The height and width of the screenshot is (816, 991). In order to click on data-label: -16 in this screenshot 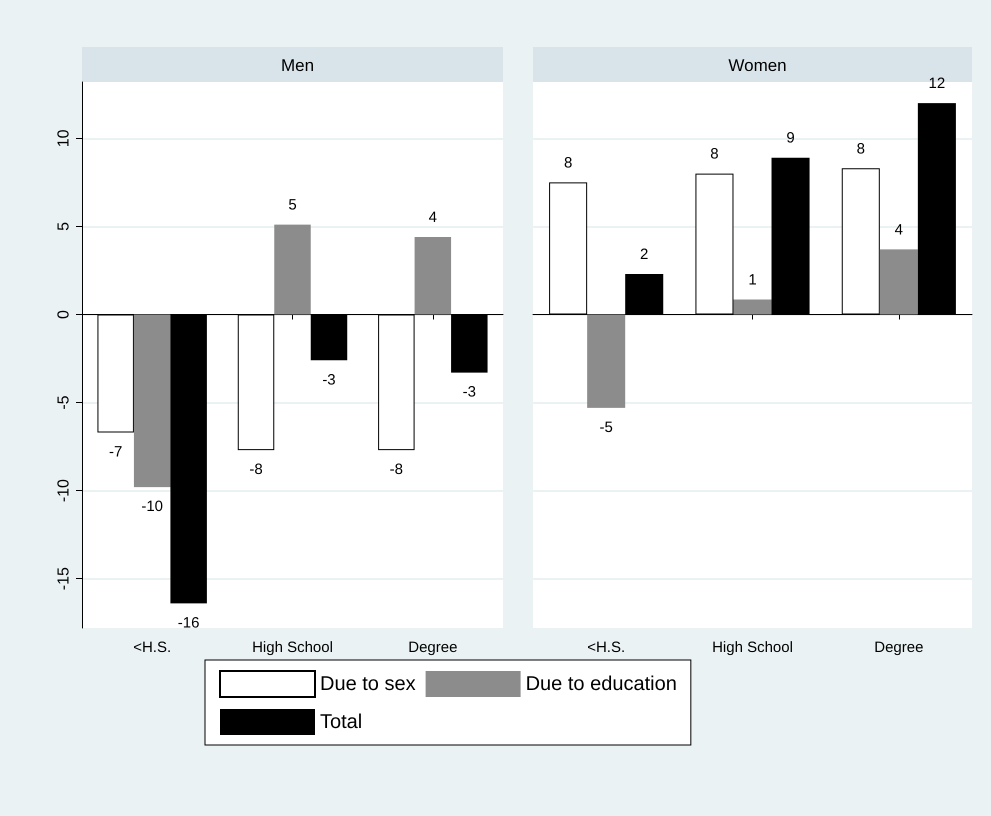, I will do `click(189, 623)`.